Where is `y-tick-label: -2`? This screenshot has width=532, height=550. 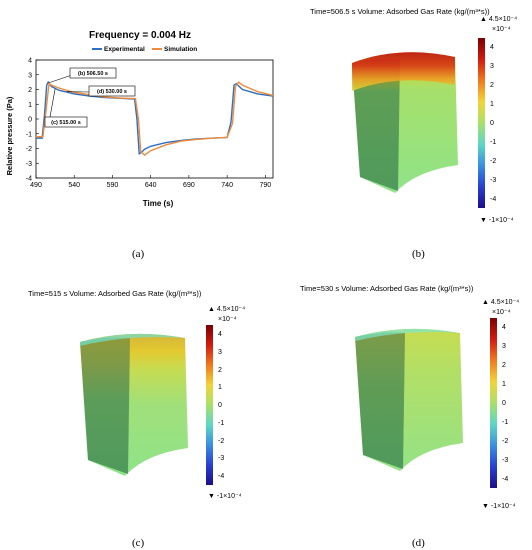 y-tick-label: -2 is located at coordinates (29, 149).